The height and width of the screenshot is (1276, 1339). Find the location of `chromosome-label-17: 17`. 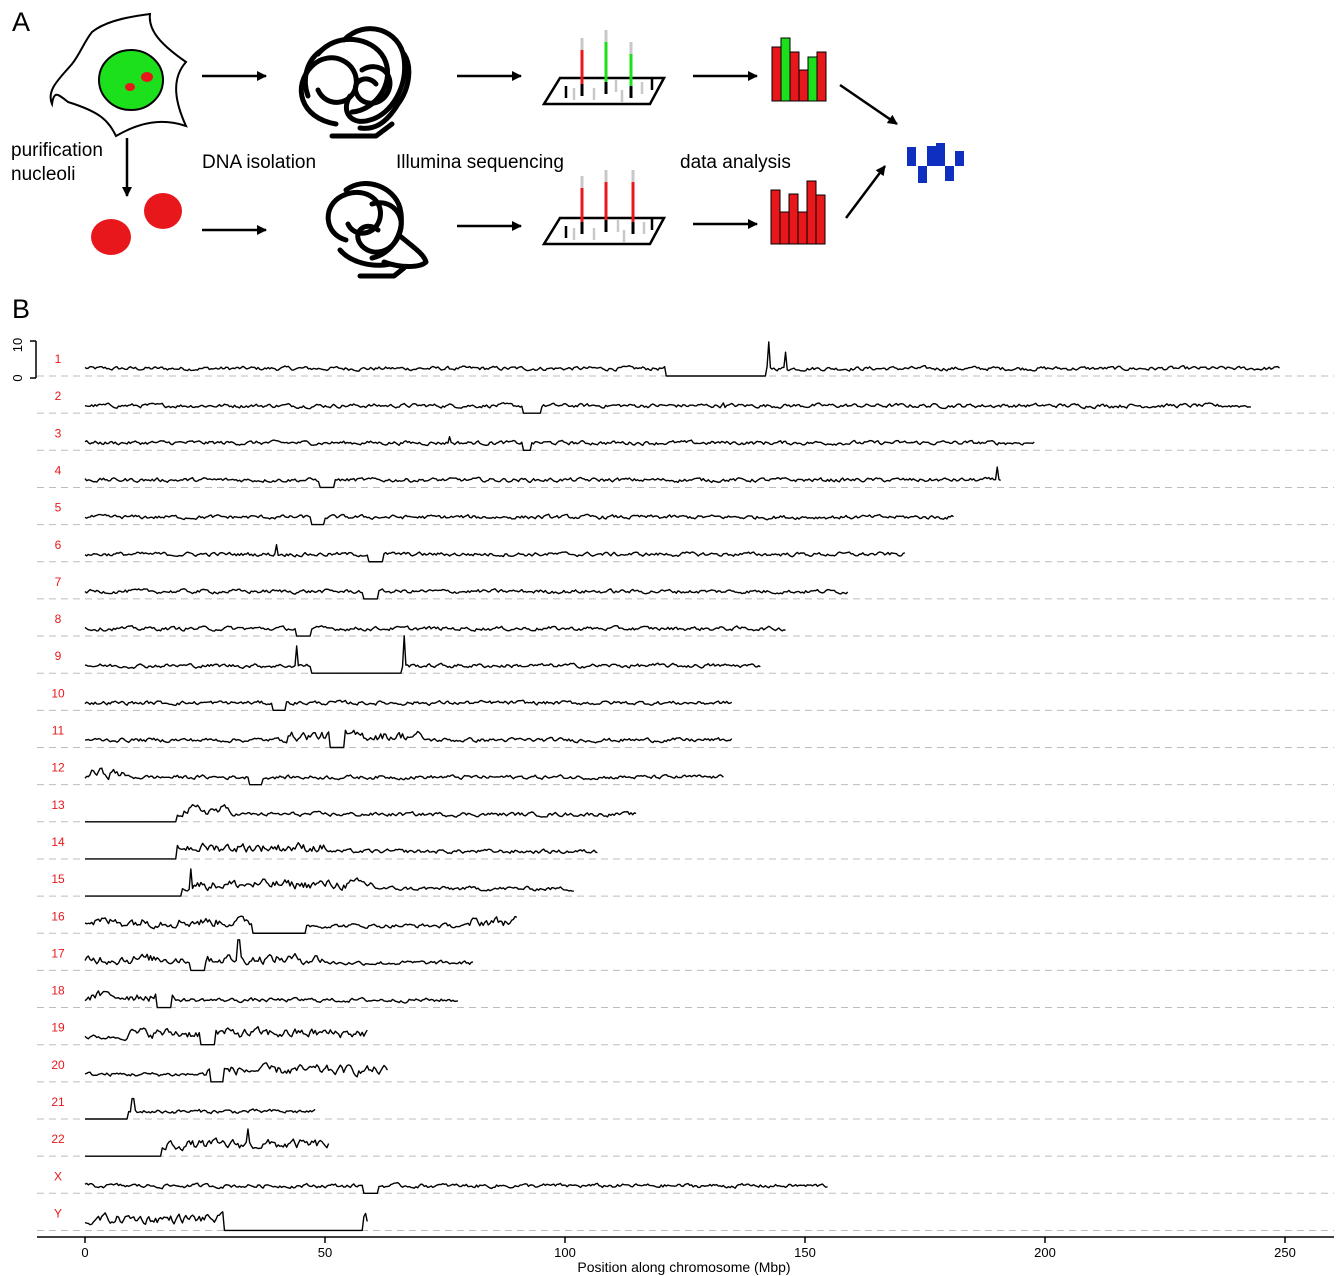

chromosome-label-17: 17 is located at coordinates (58, 953).